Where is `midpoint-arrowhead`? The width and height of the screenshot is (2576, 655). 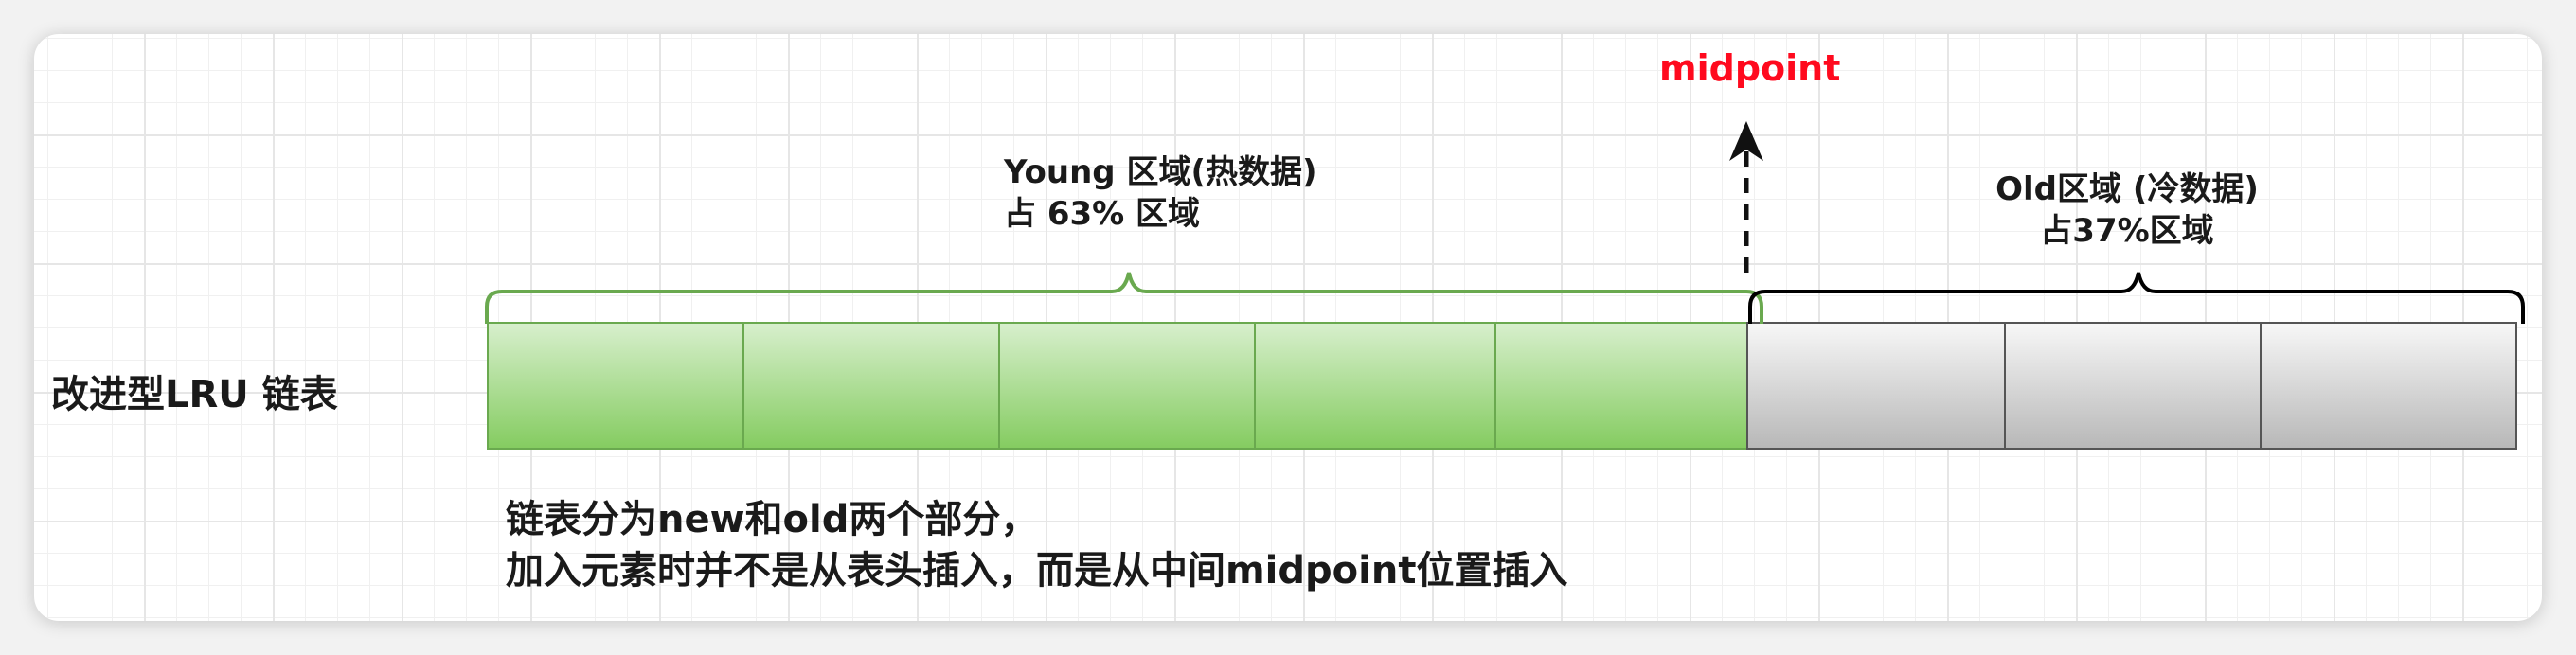 midpoint-arrowhead is located at coordinates (1746, 141).